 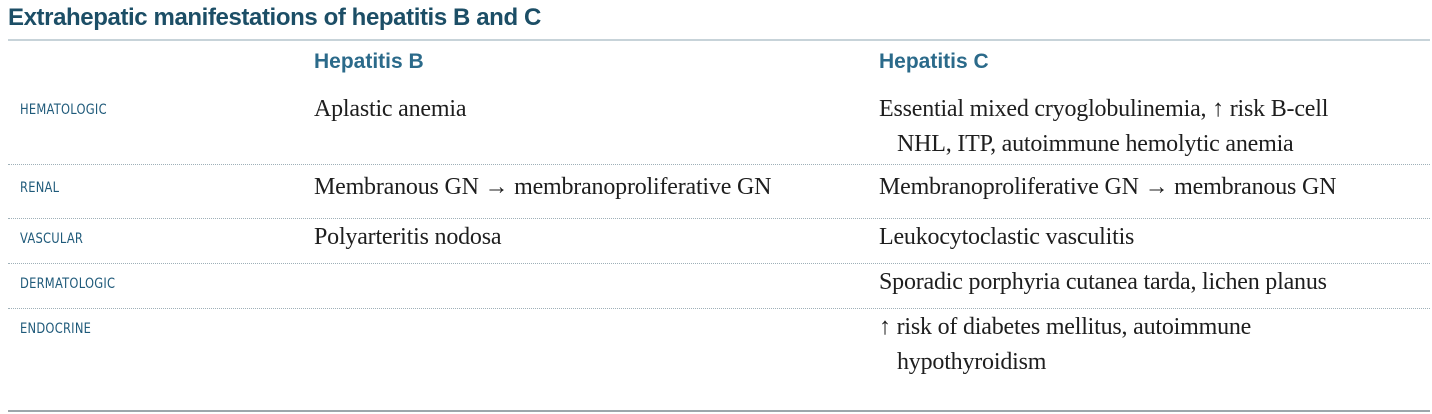 What do you see at coordinates (719, 411) in the screenshot?
I see `bottom-rule` at bounding box center [719, 411].